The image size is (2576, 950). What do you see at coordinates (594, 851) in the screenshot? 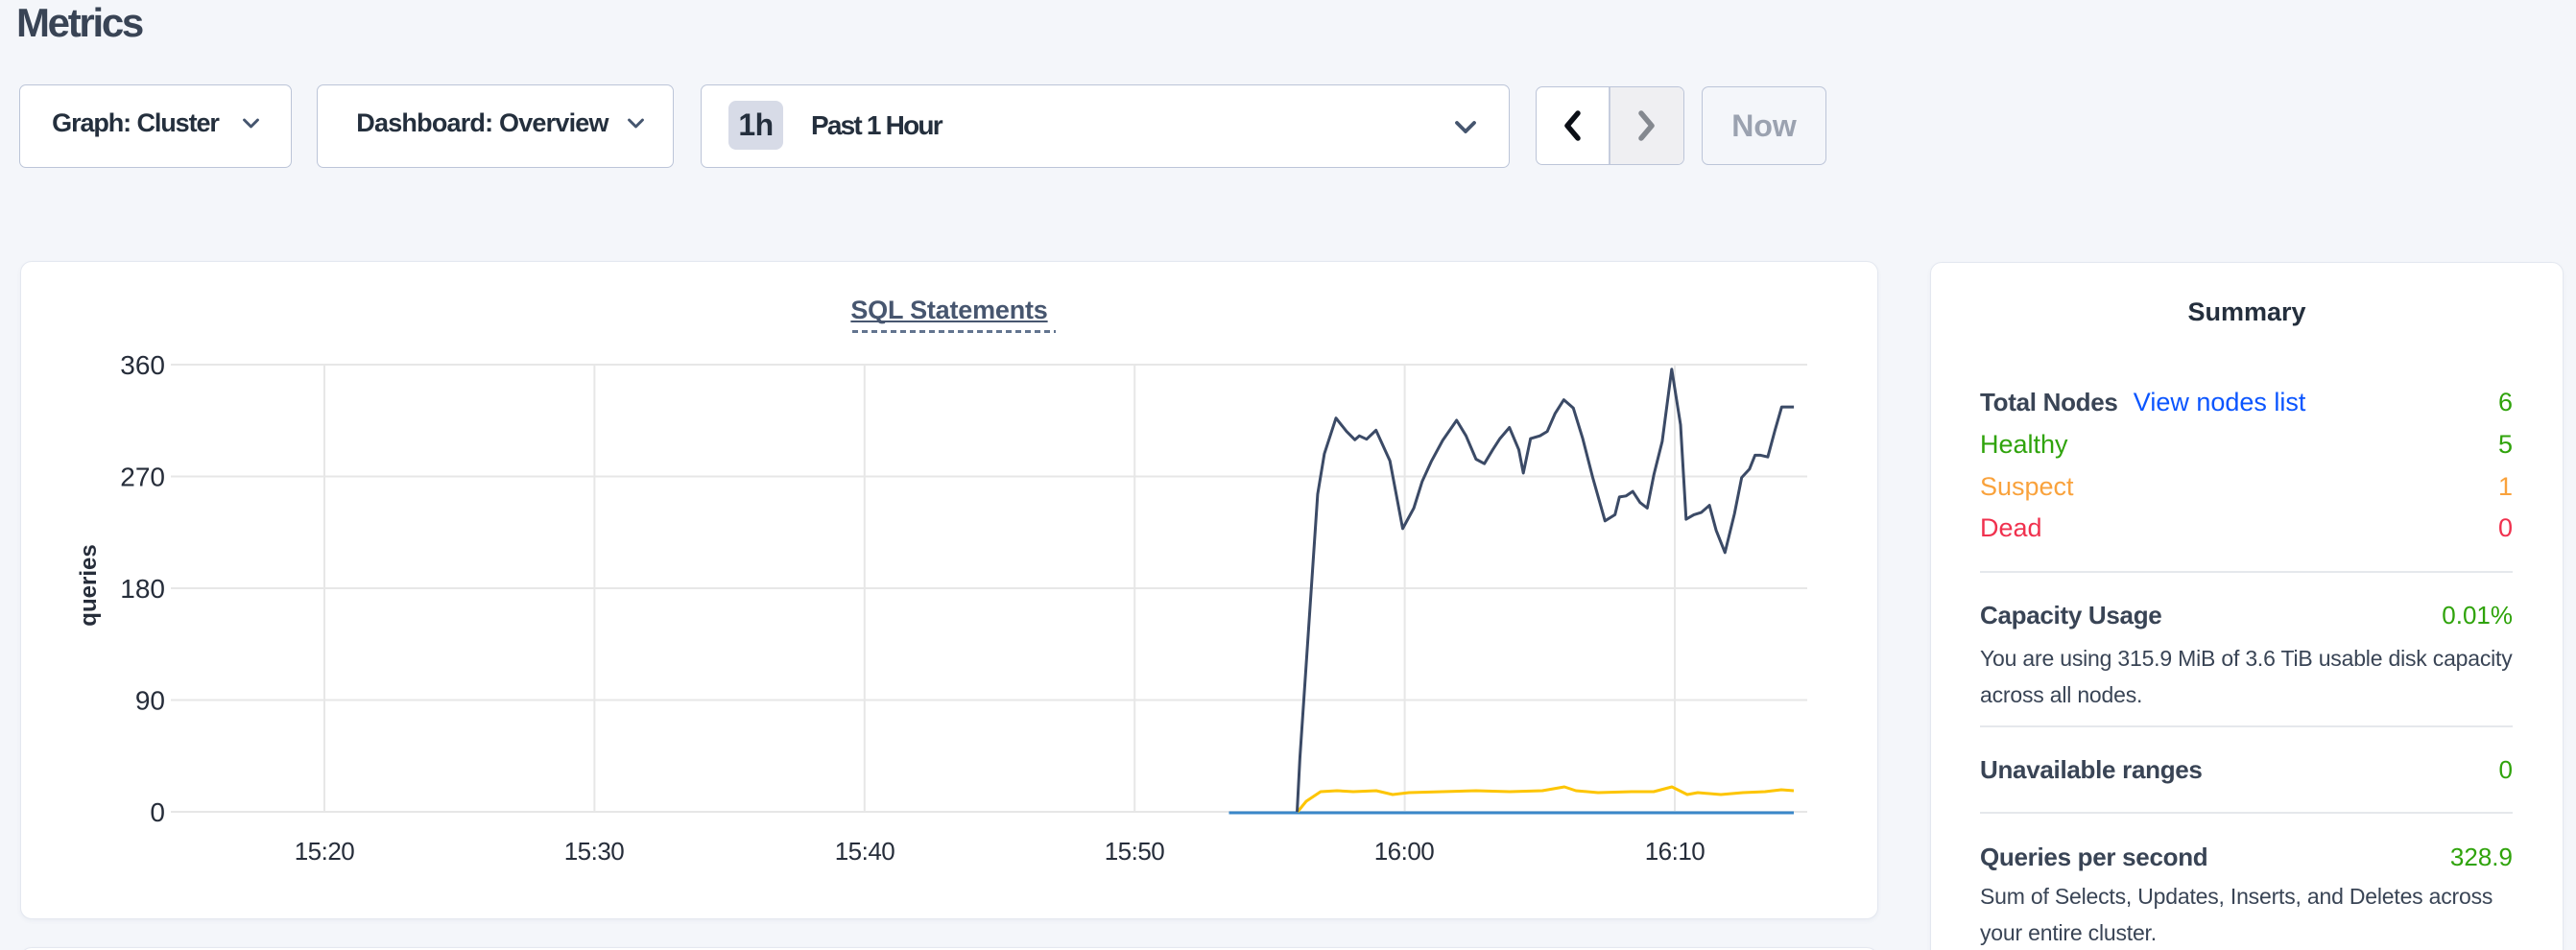
I see `svg-text: 15:30` at bounding box center [594, 851].